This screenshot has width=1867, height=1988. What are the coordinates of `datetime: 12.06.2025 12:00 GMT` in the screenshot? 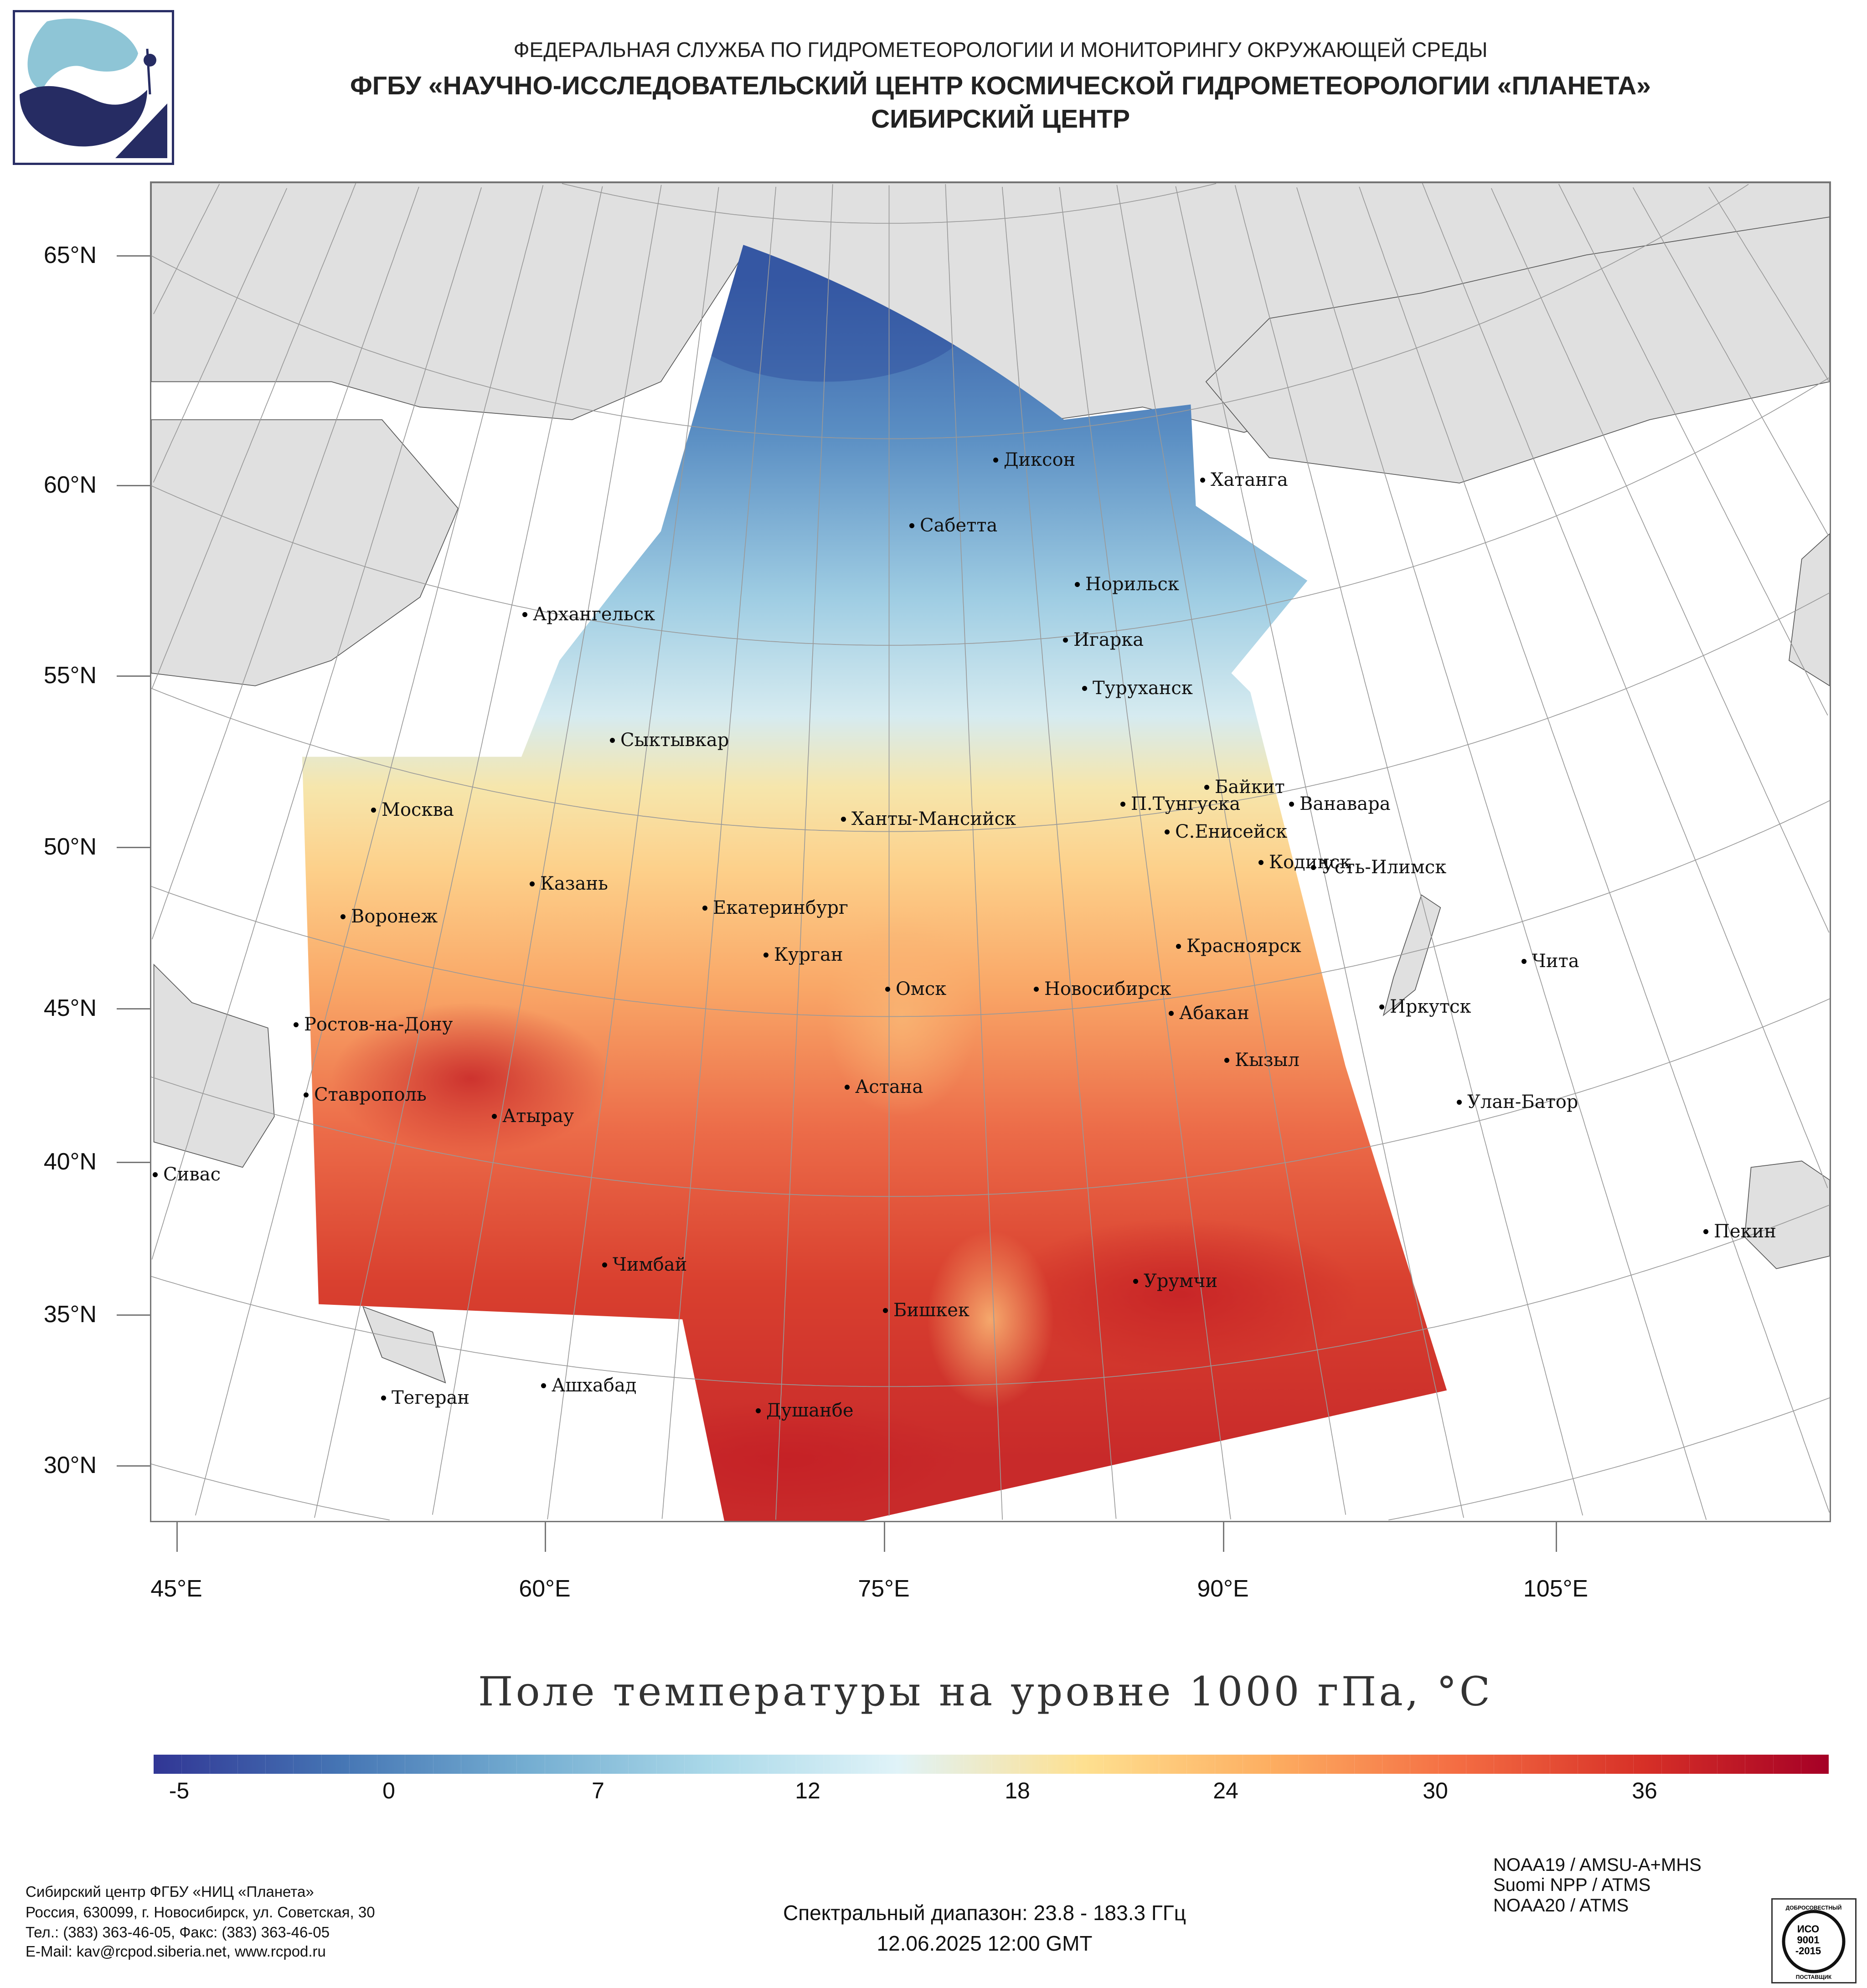 It's located at (985, 1943).